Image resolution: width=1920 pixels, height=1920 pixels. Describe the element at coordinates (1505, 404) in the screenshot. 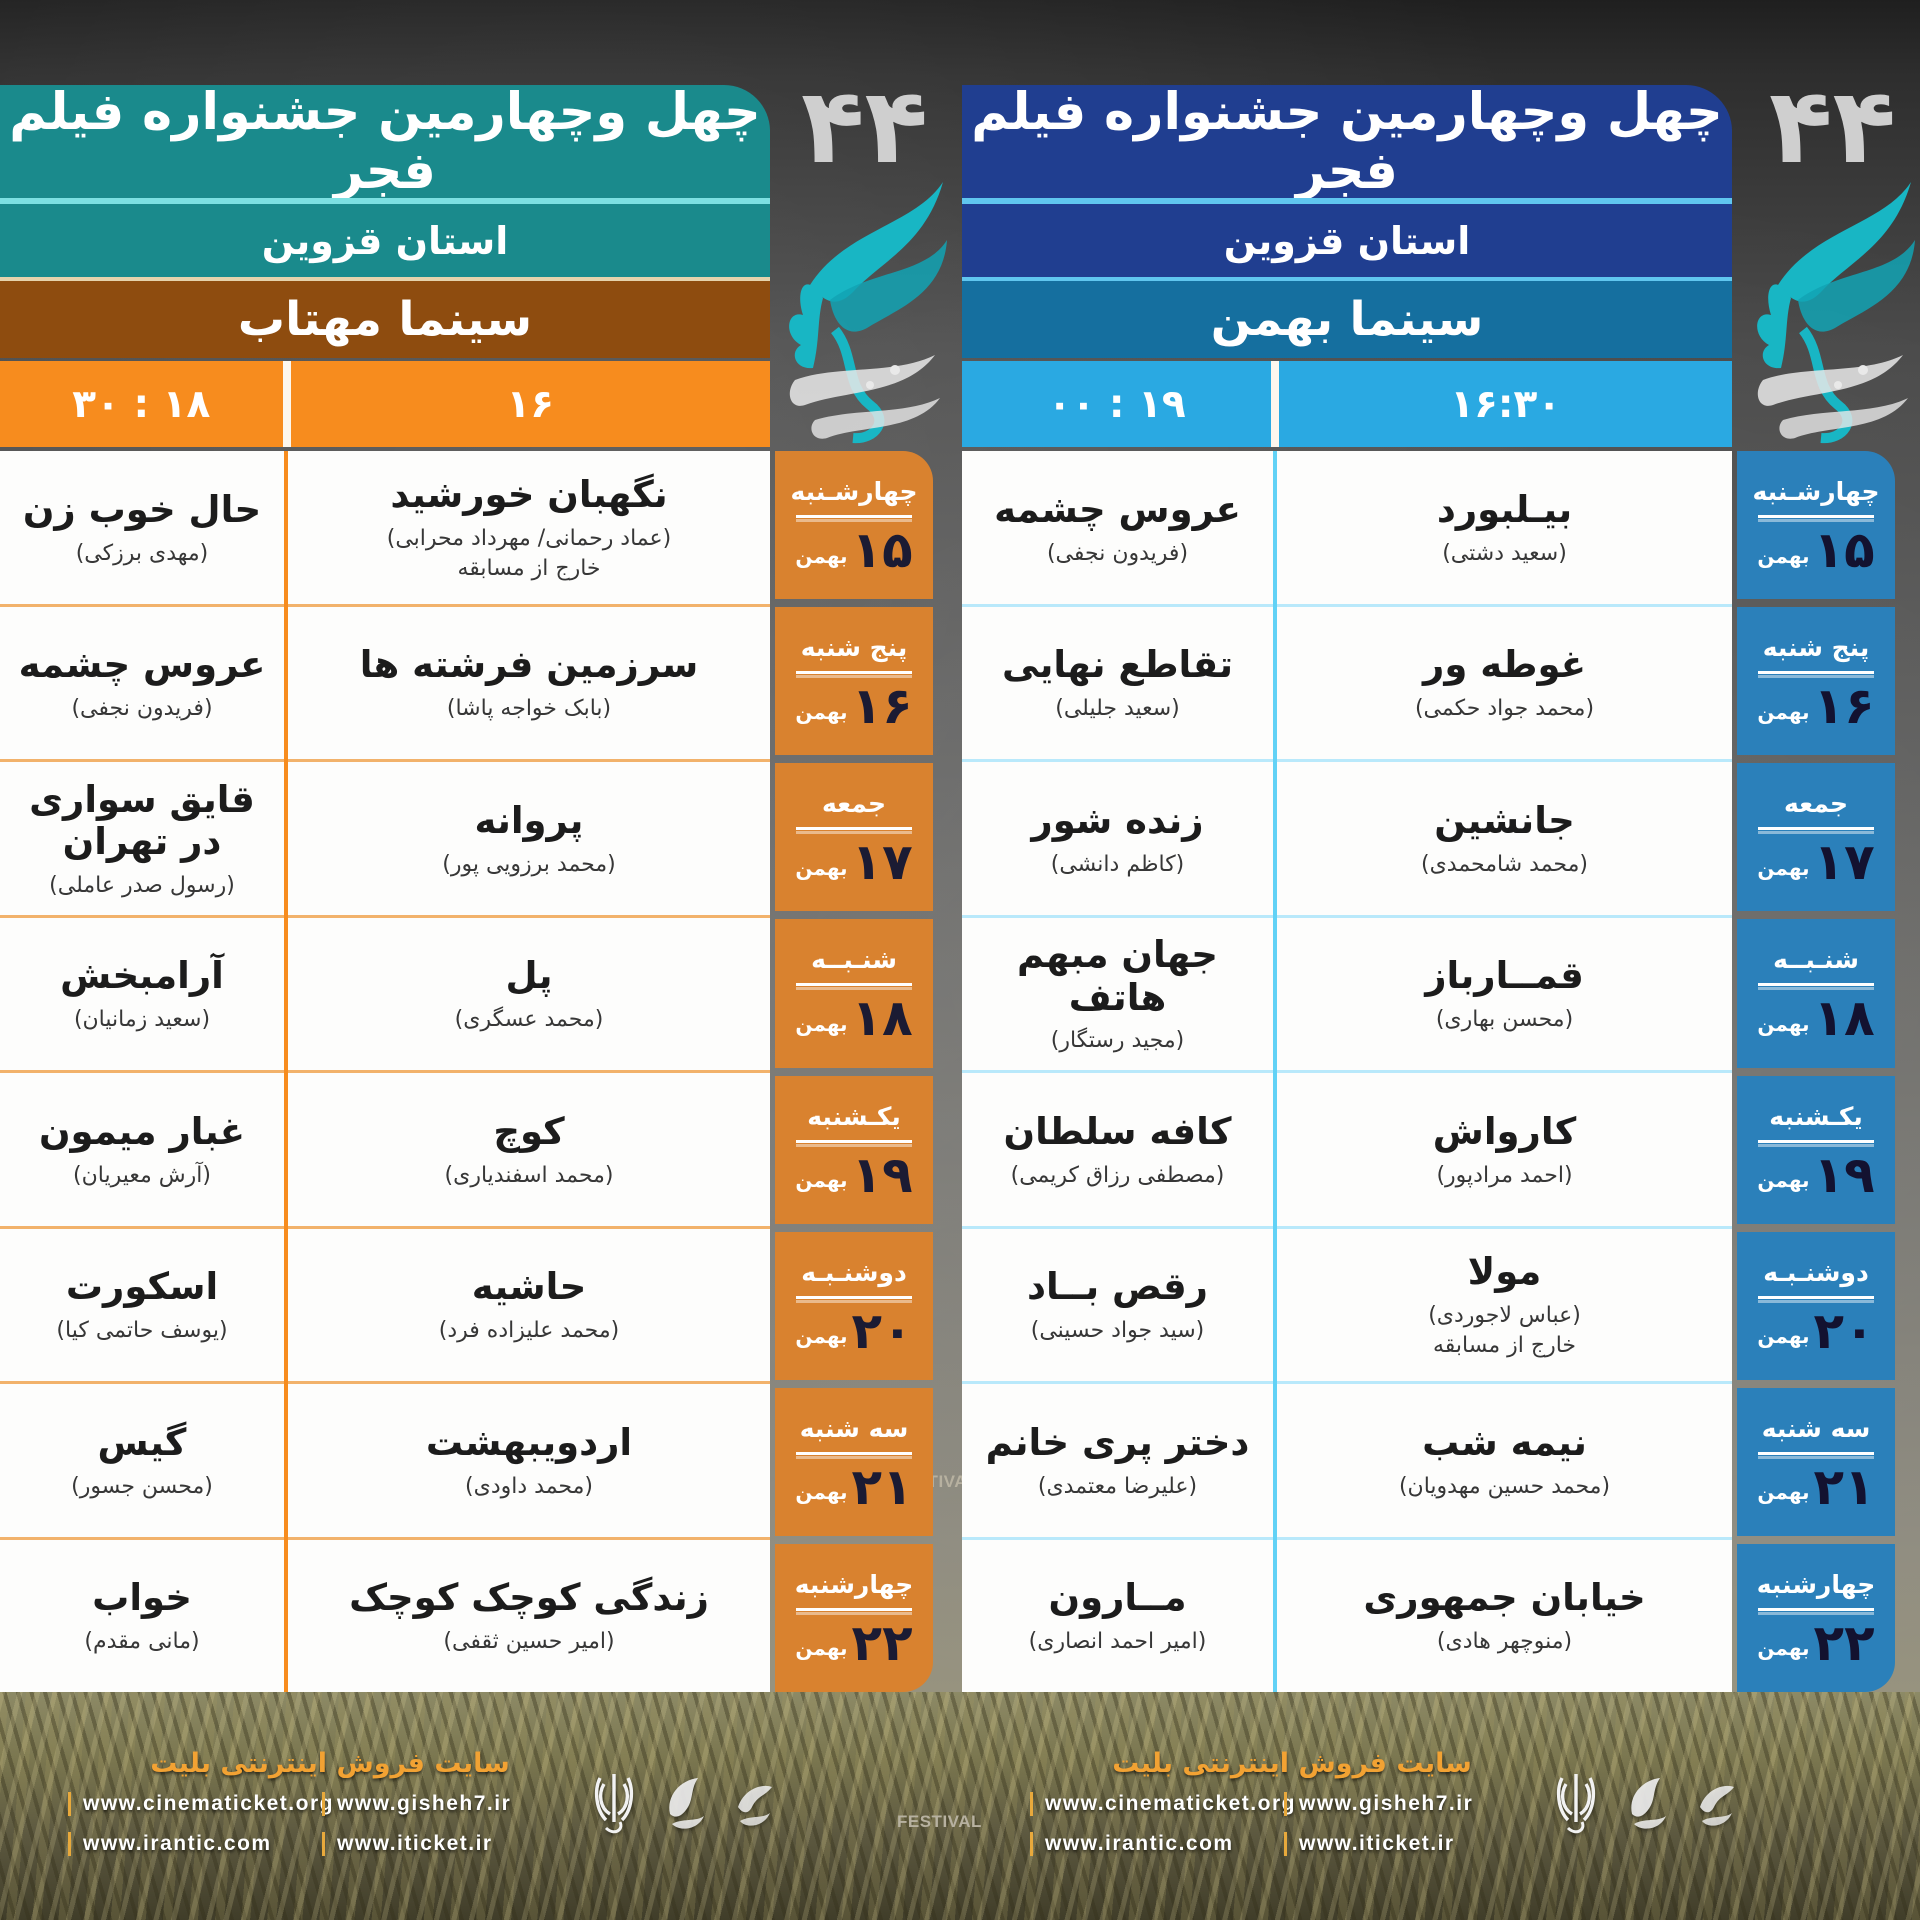

I see `showtime-early: ۱۶:۳۰` at that location.